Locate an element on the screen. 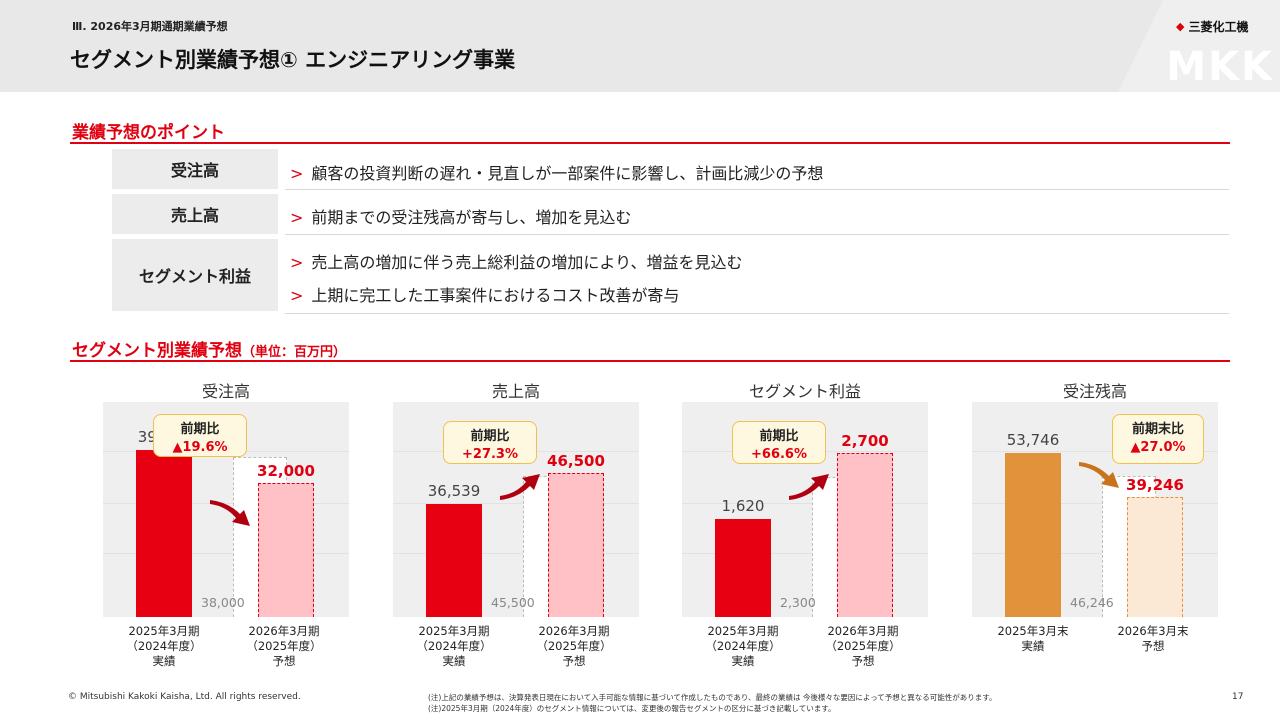 The width and height of the screenshot is (1280, 720). three-diamonds-icon: ◆ is located at coordinates (1180, 26).